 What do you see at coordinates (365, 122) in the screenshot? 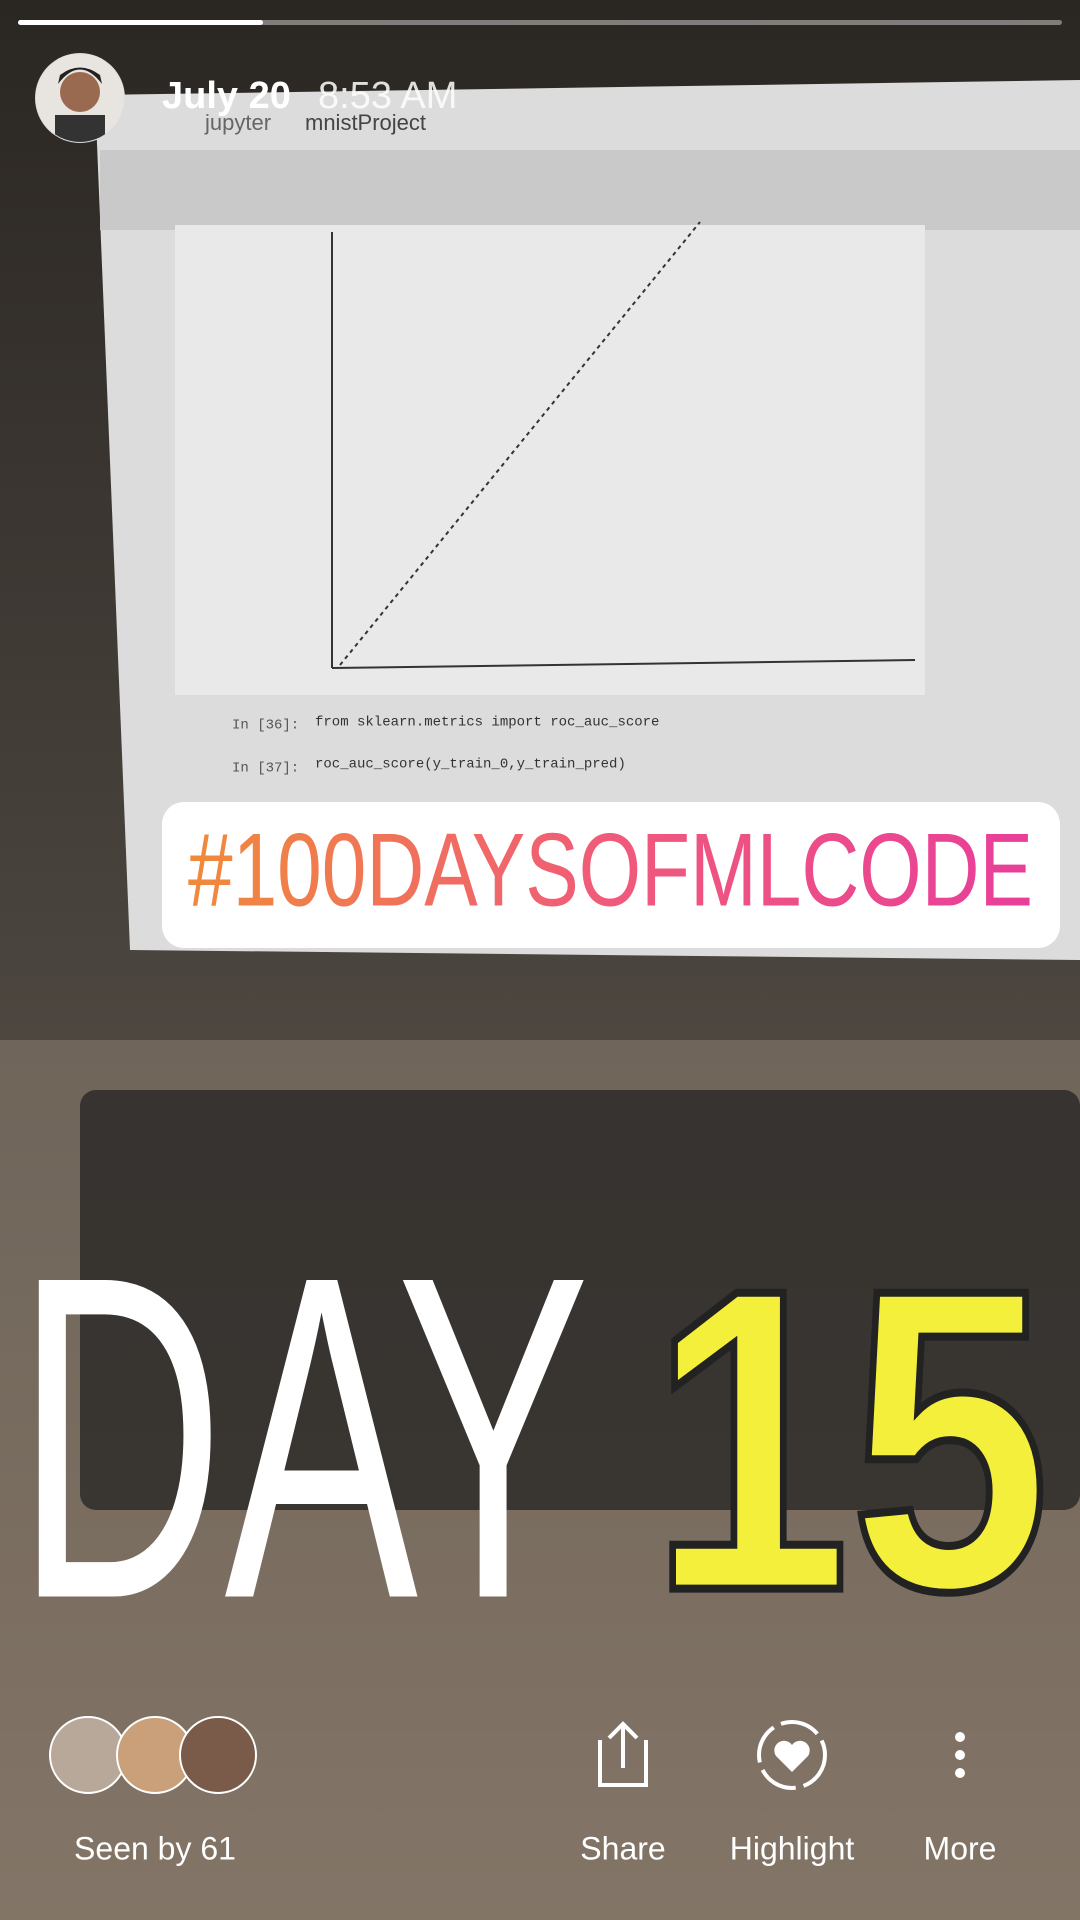
I see `notebook-title: mnistProject` at bounding box center [365, 122].